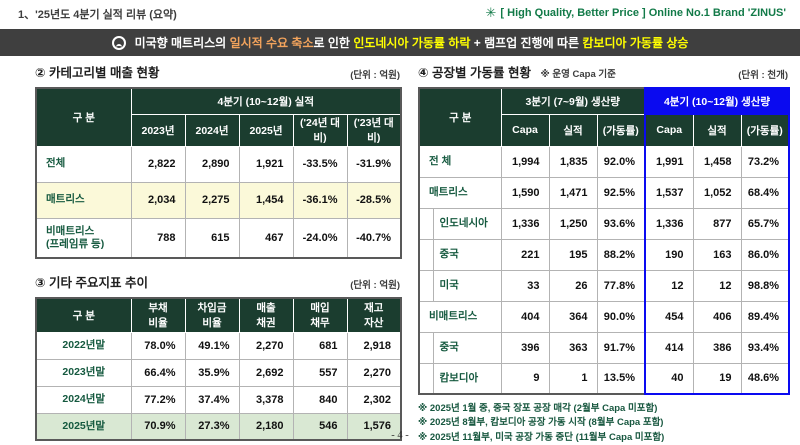  What do you see at coordinates (158, 238) in the screenshot?
I see `cell: 788` at bounding box center [158, 238].